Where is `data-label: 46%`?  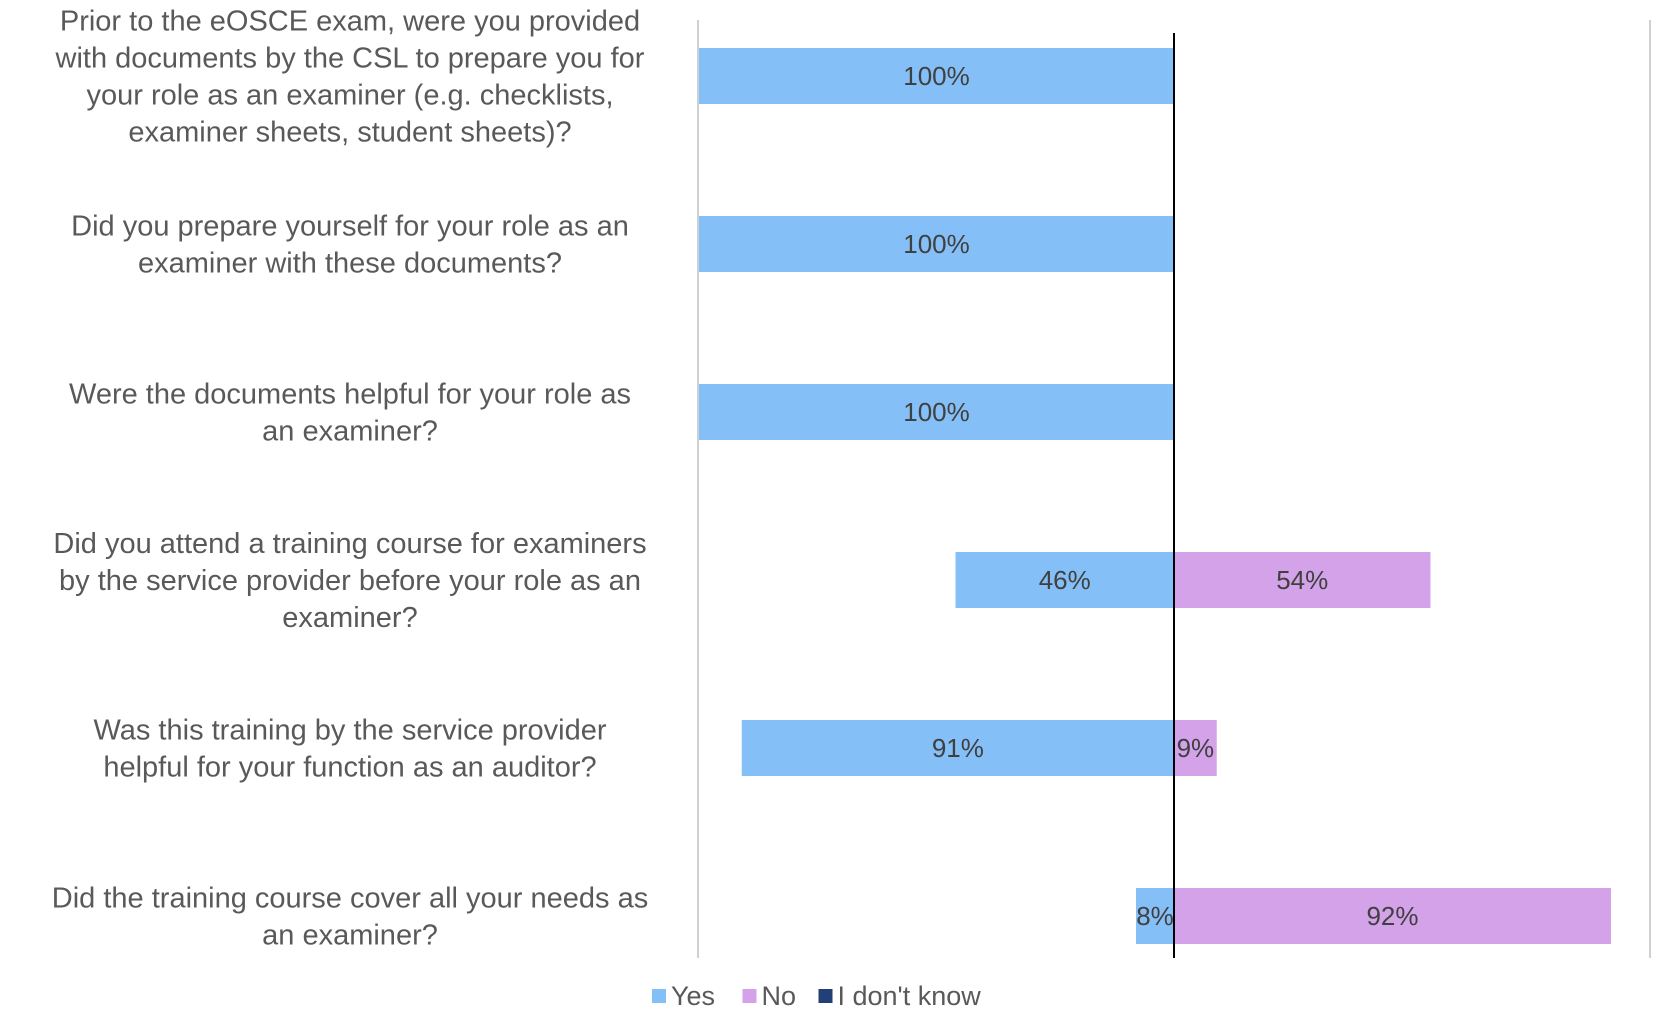
data-label: 46% is located at coordinates (1065, 580).